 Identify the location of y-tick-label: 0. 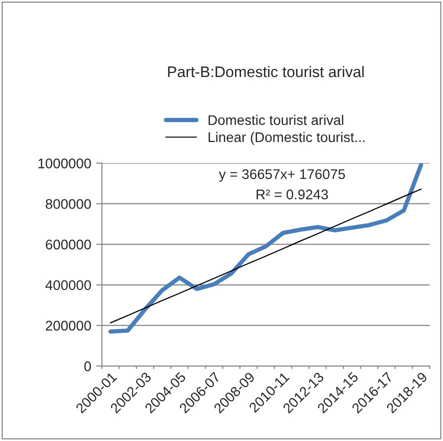
(87, 366).